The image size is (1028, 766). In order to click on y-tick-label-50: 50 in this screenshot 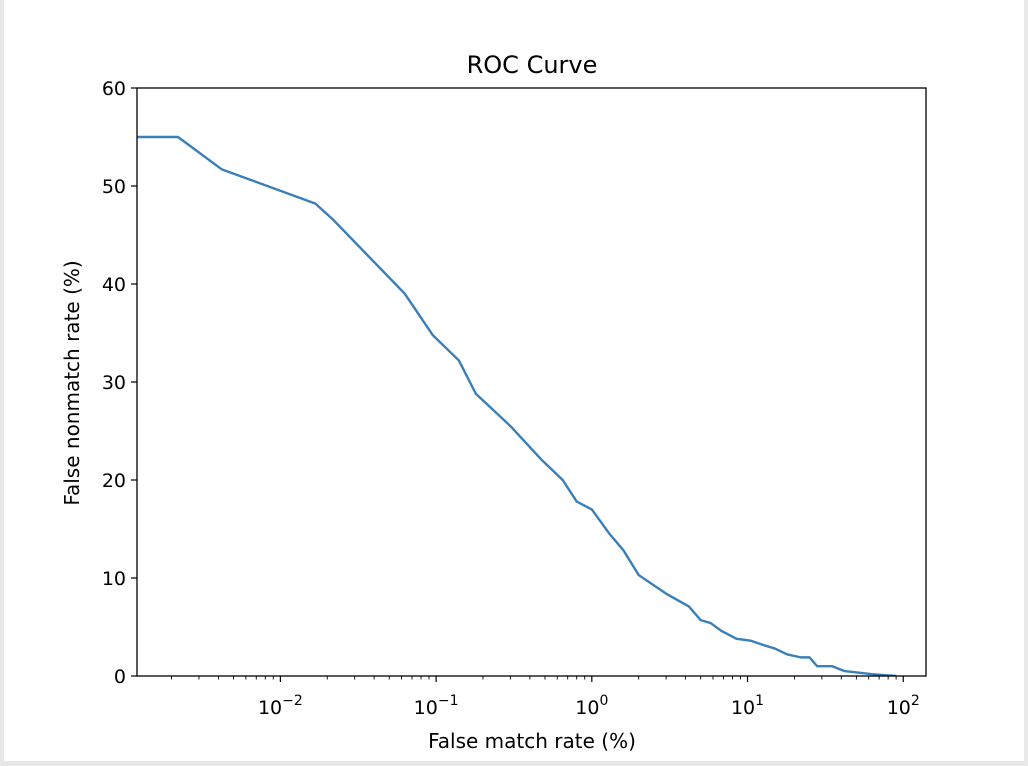, I will do `click(114, 187)`.